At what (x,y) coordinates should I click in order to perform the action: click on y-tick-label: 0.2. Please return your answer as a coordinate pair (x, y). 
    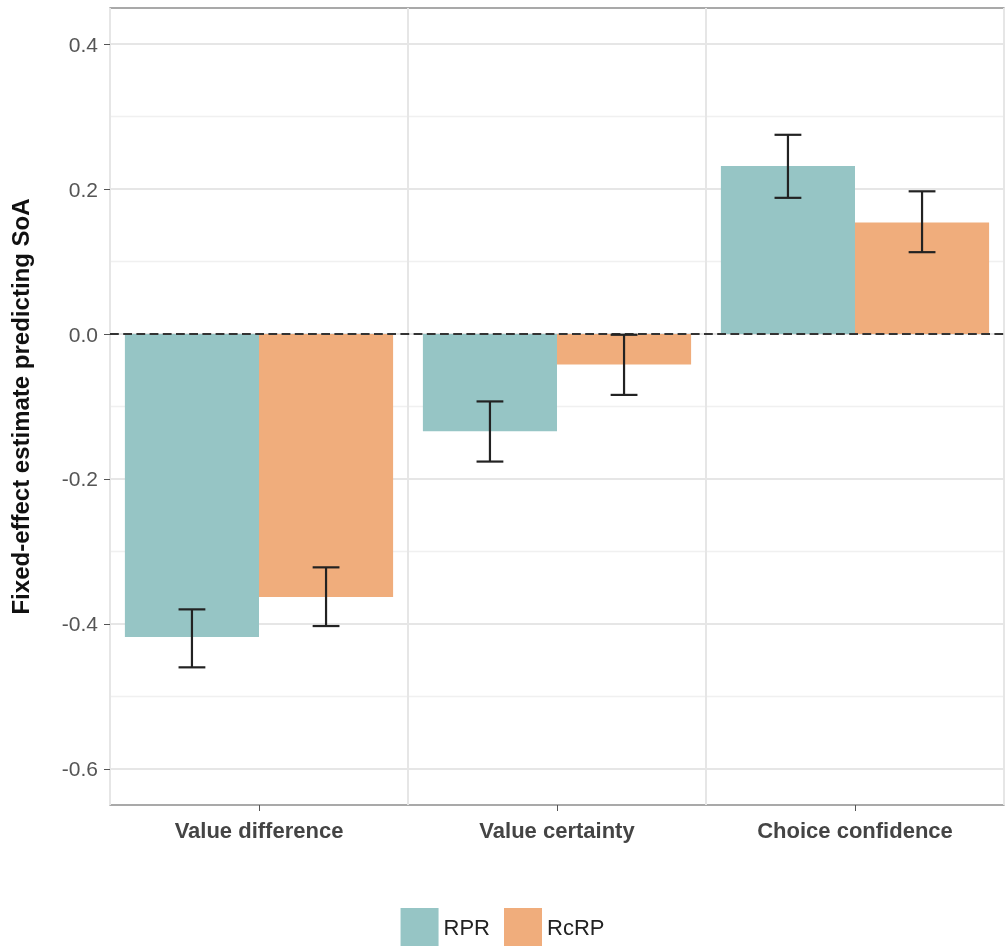
    Looking at the image, I should click on (83, 189).